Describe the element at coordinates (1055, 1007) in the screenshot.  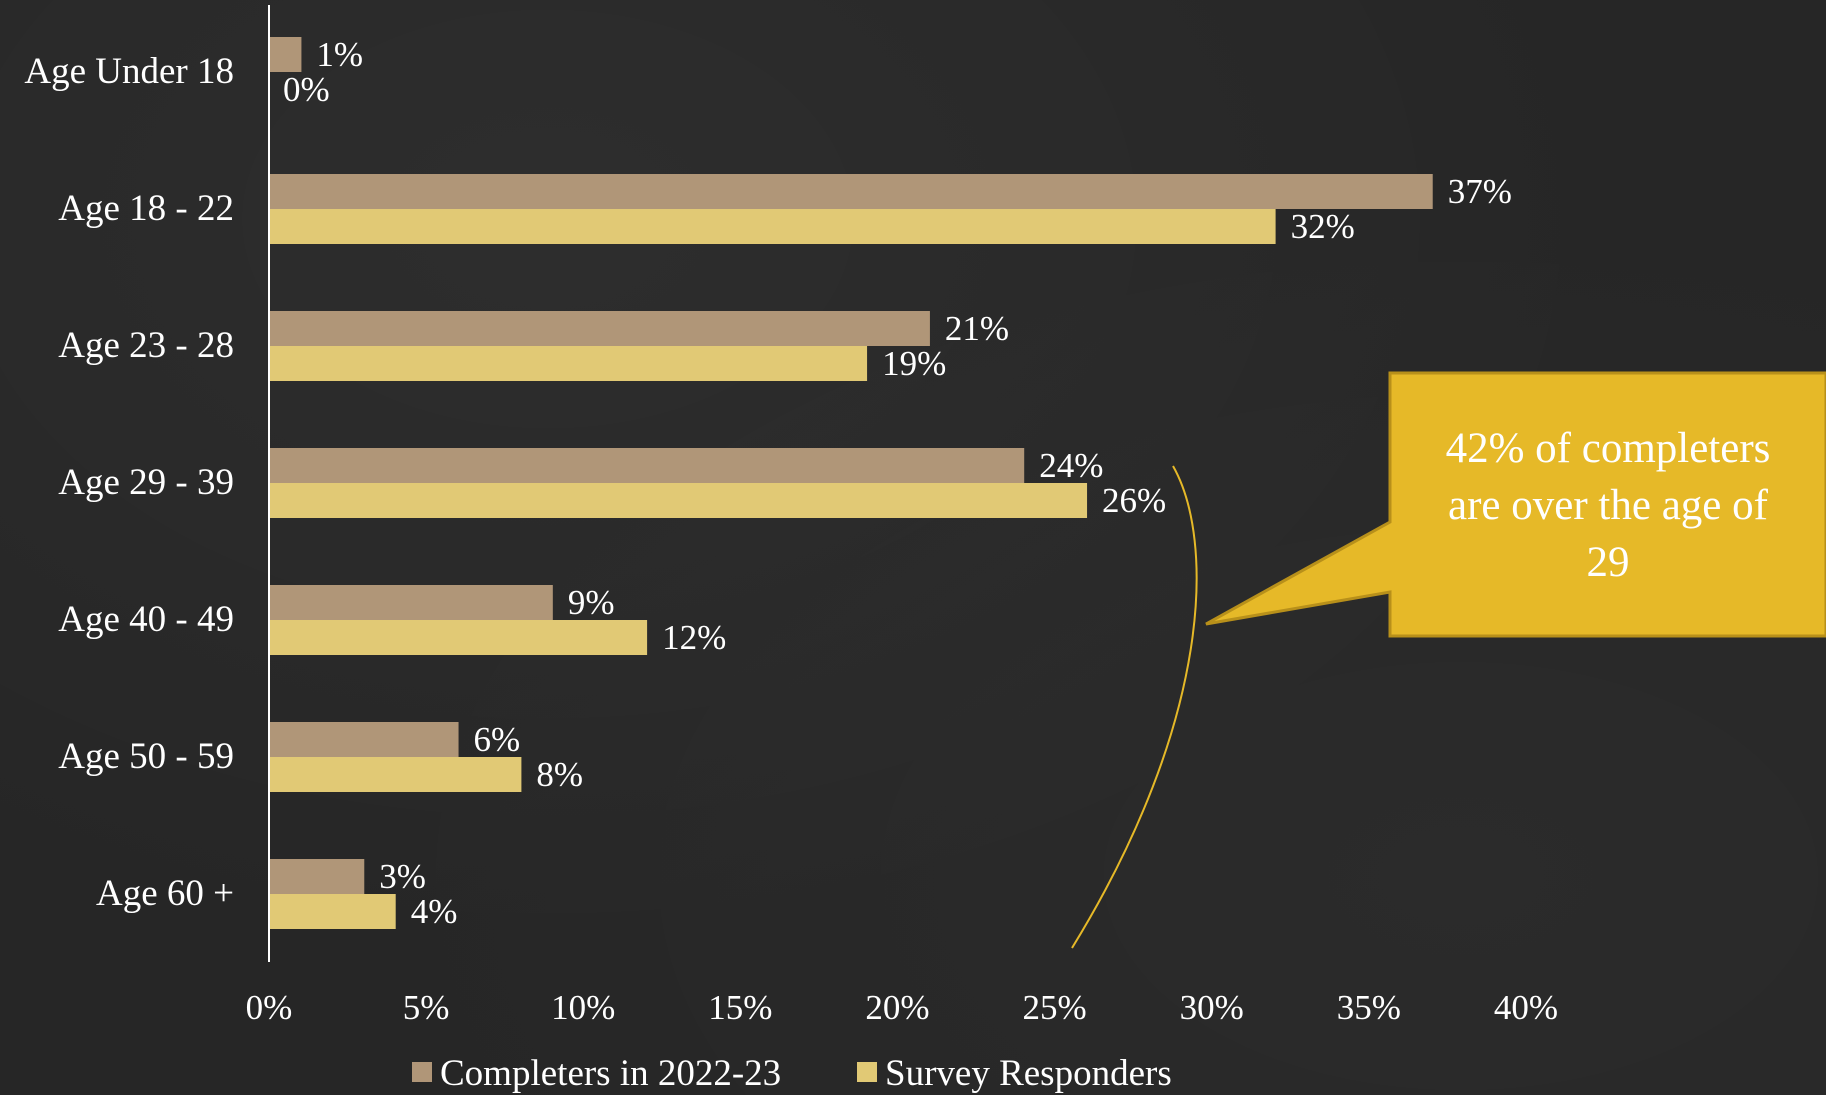
I see `x-axis-tick-label: 25%` at that location.